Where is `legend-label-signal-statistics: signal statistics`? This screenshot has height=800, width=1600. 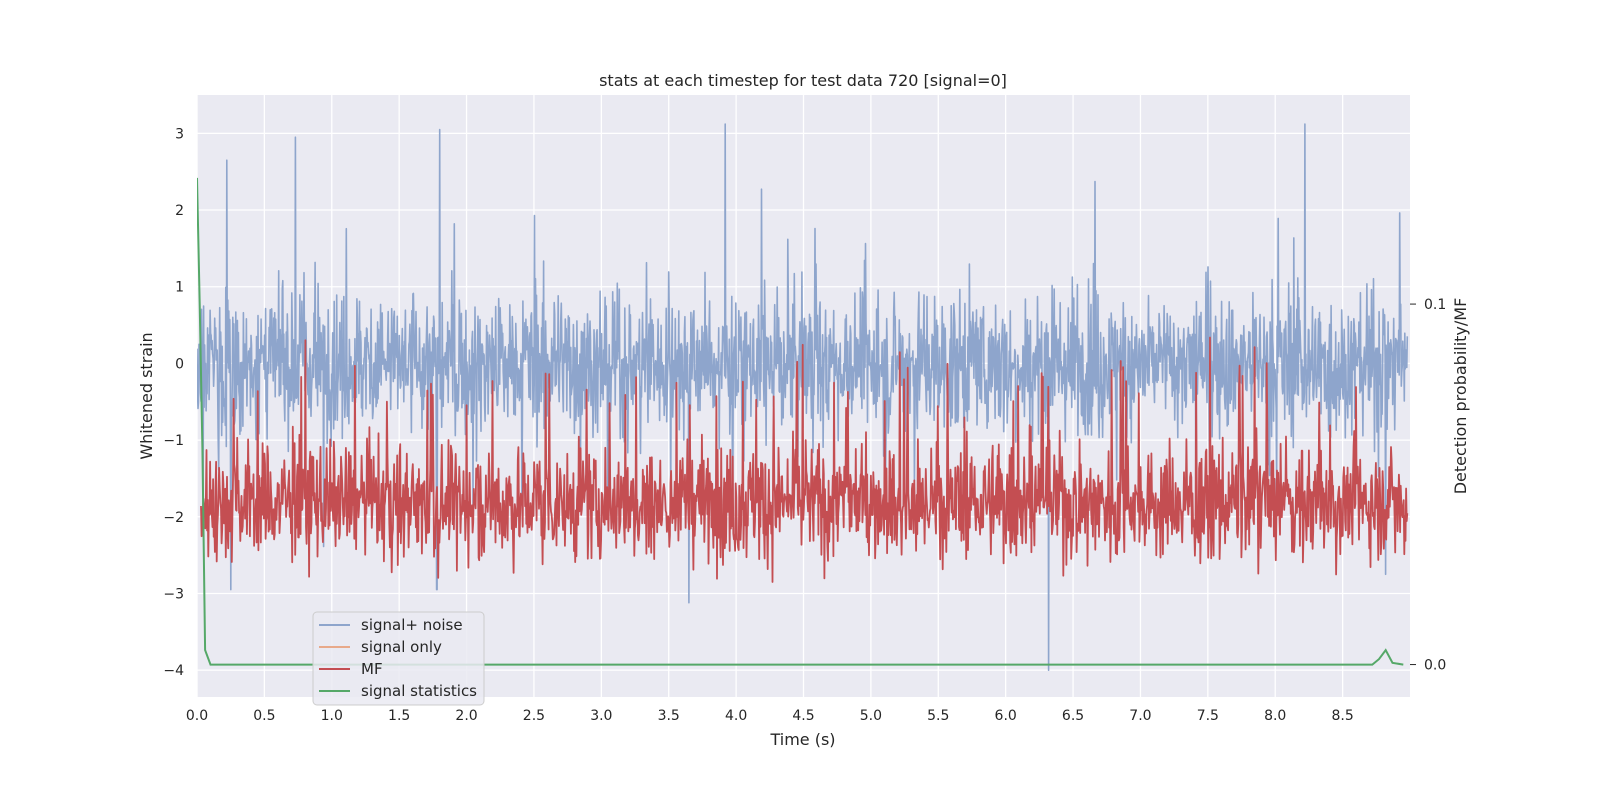 legend-label-signal-statistics: signal statistics is located at coordinates (419, 691).